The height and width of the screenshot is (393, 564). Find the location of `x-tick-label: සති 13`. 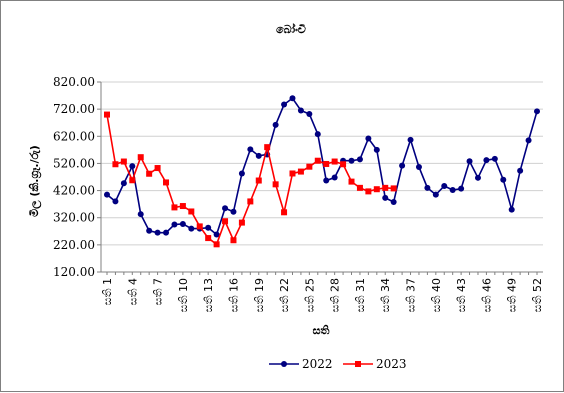

x-tick-label: සති 13 is located at coordinates (208, 295).